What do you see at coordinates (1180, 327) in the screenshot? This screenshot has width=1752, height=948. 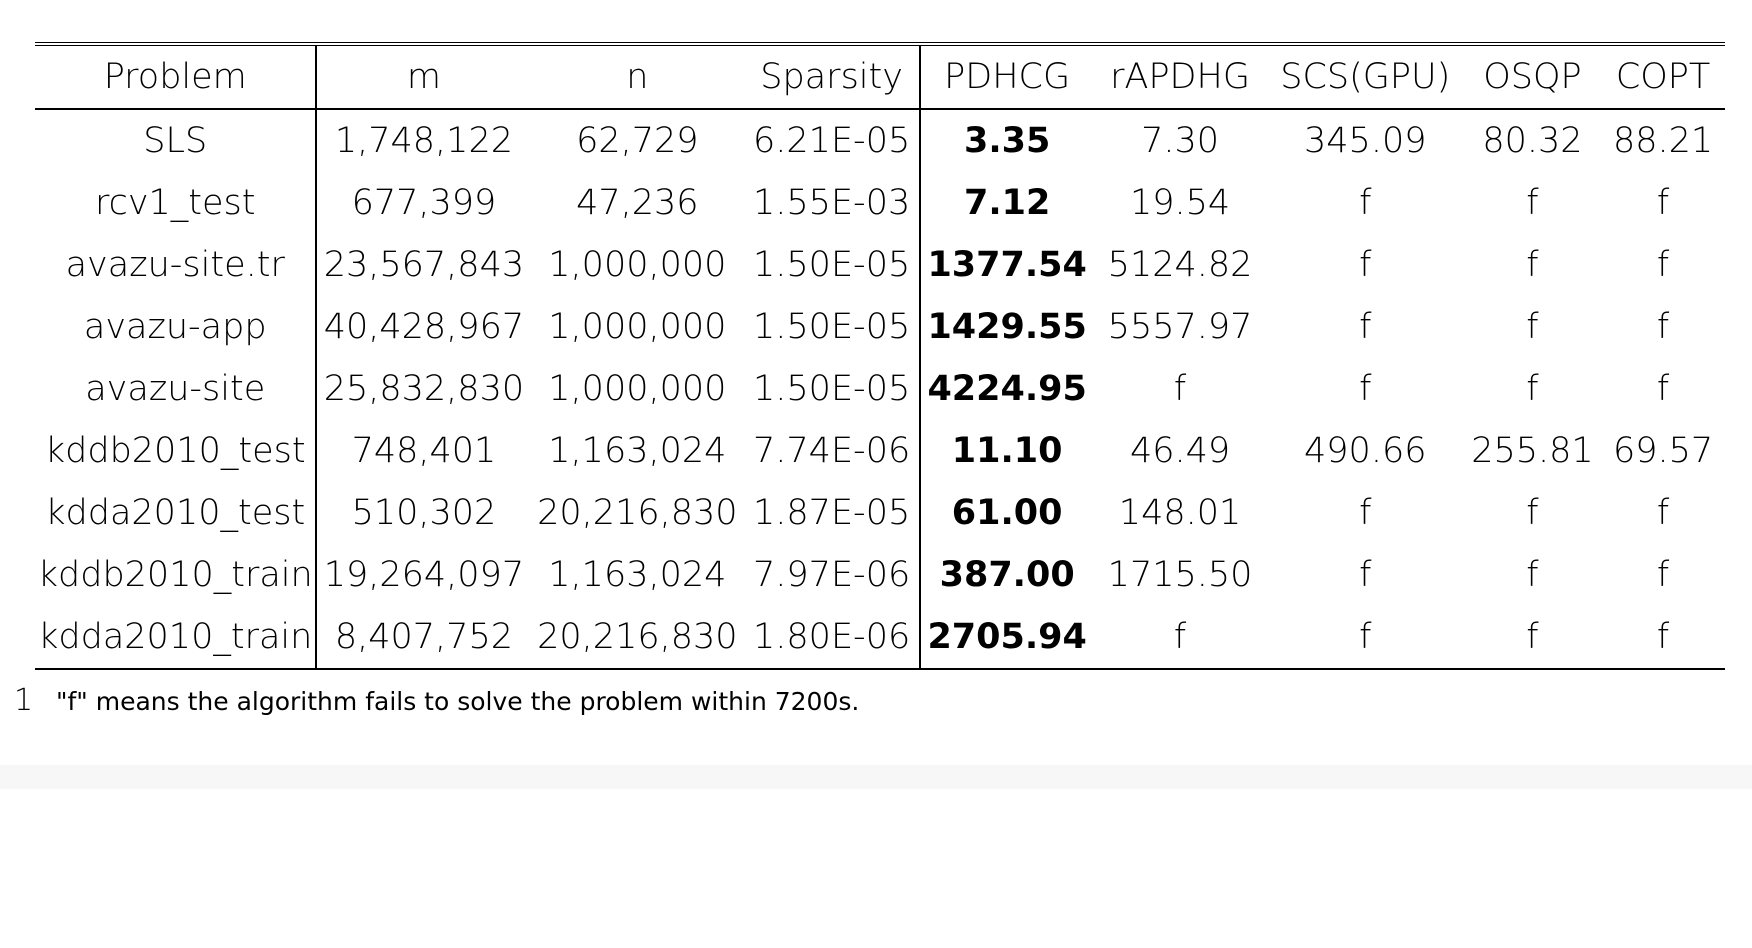 I see `cell-rapdhg: 5557.97` at bounding box center [1180, 327].